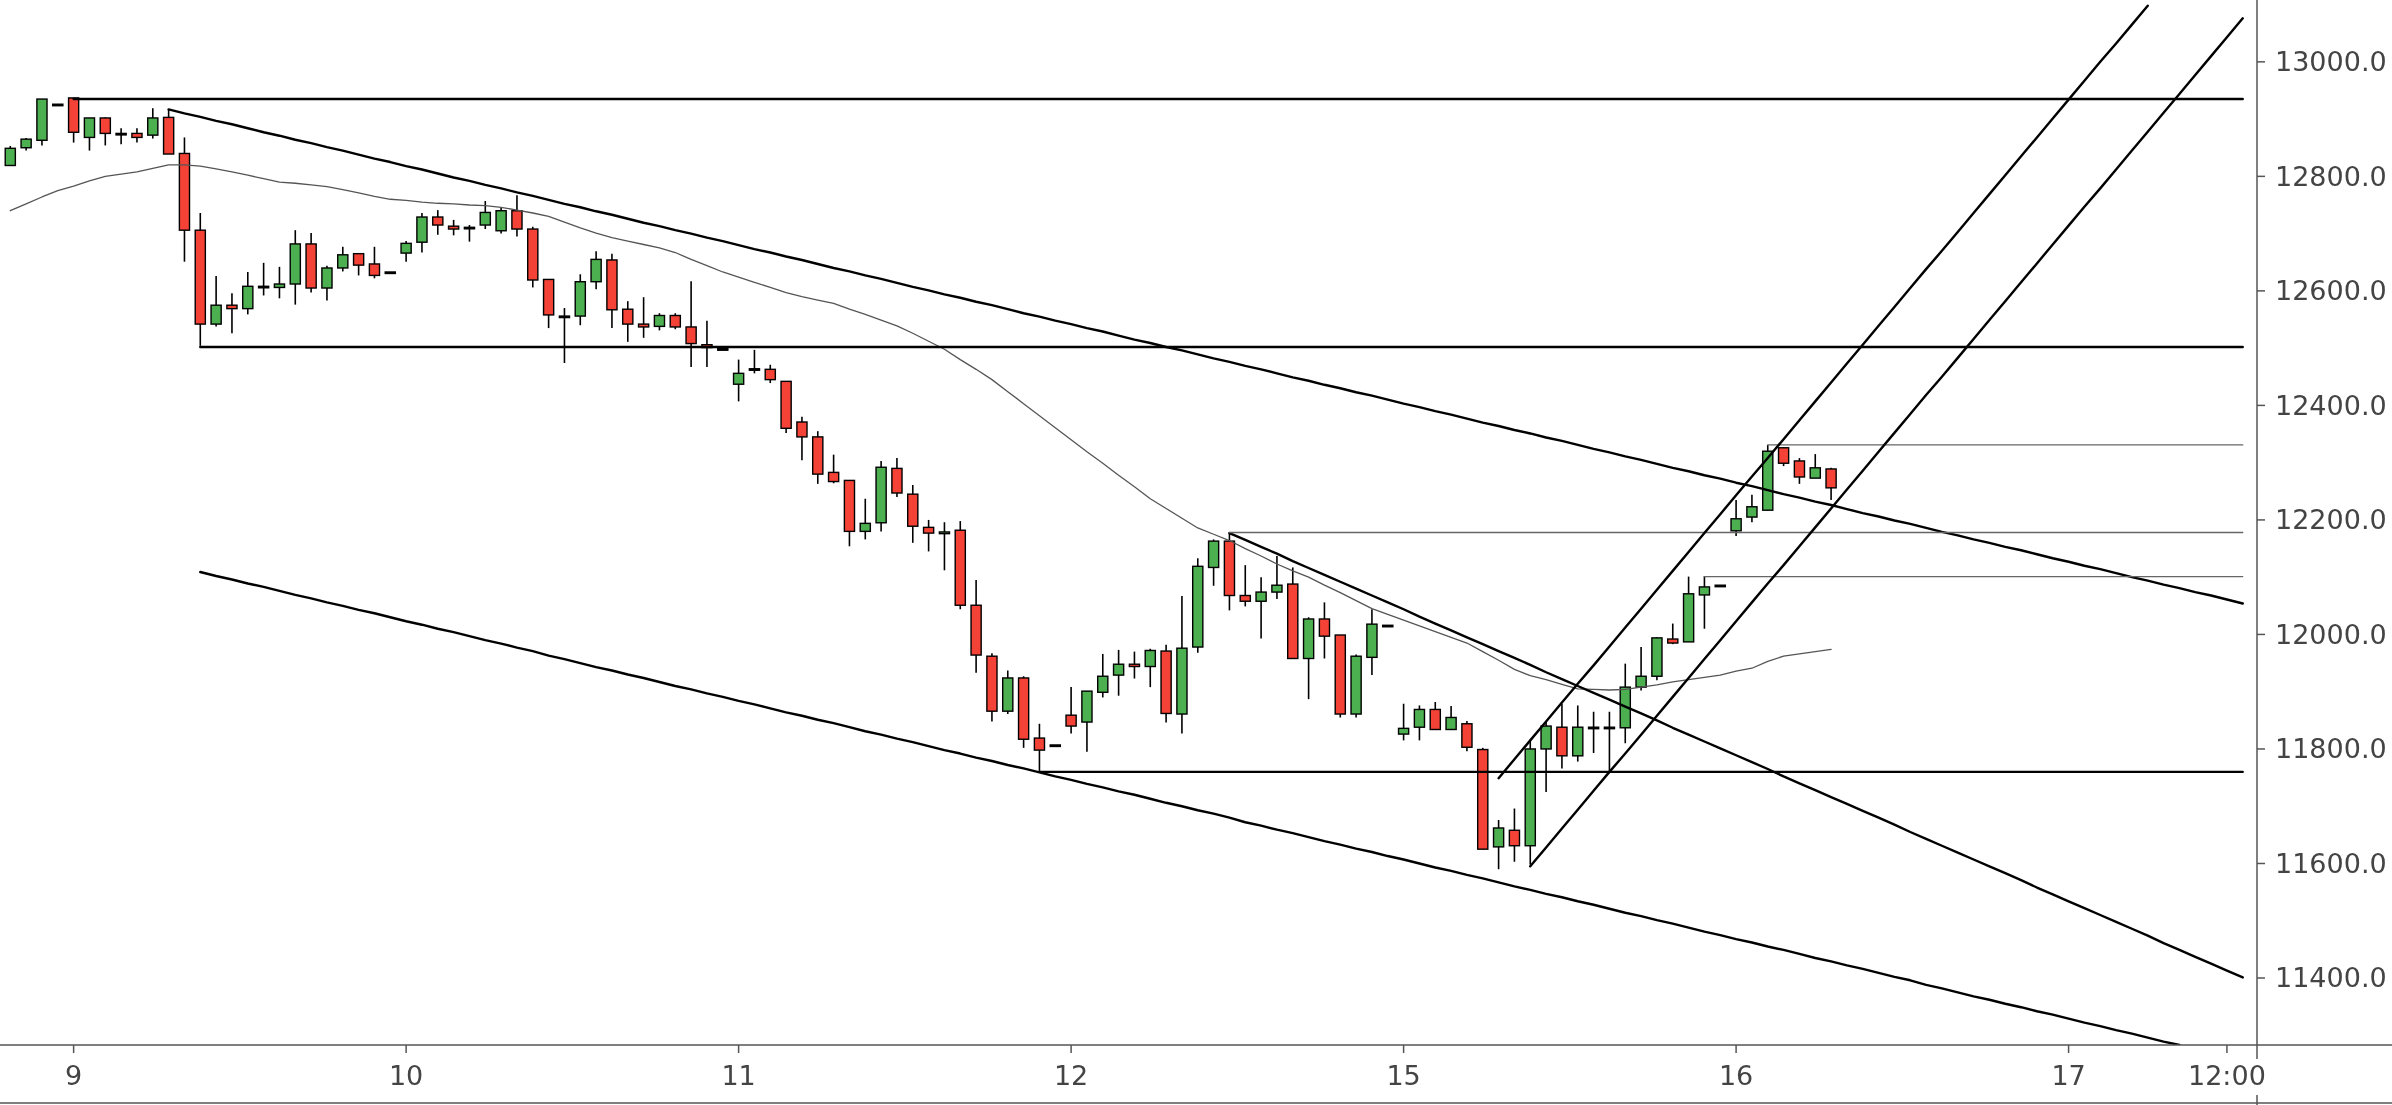 The width and height of the screenshot is (2392, 1105). I want to click on x-tick-label: 11, so click(738, 1075).